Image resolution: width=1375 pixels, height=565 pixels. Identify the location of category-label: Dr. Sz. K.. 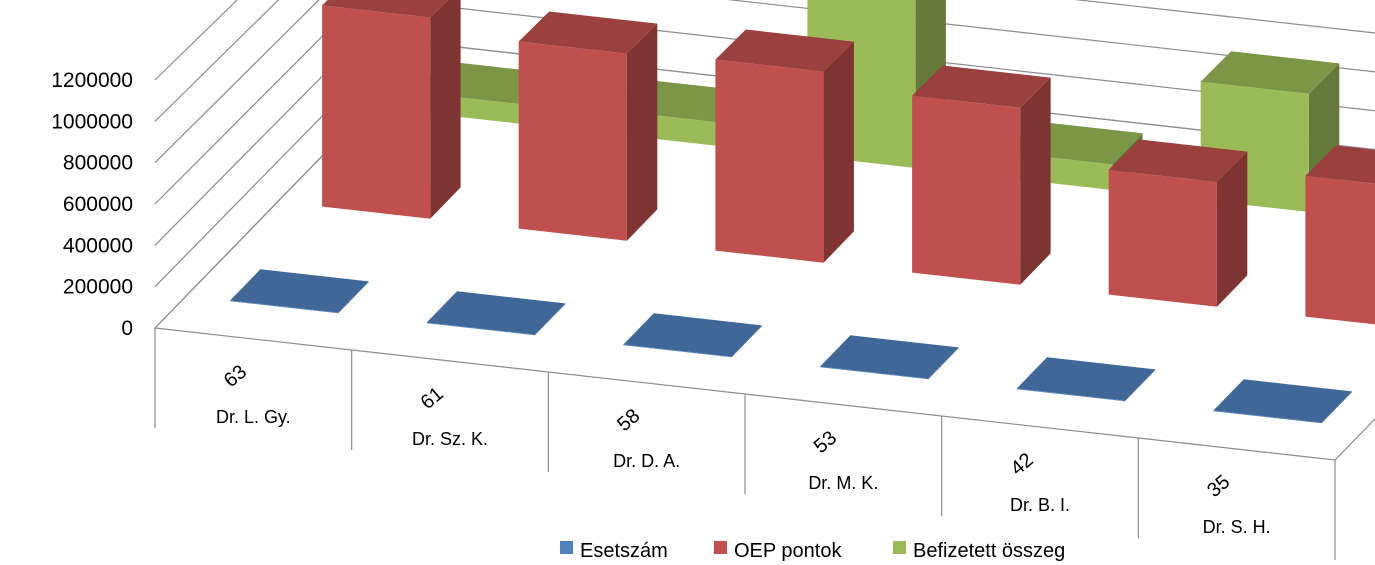
(450, 439).